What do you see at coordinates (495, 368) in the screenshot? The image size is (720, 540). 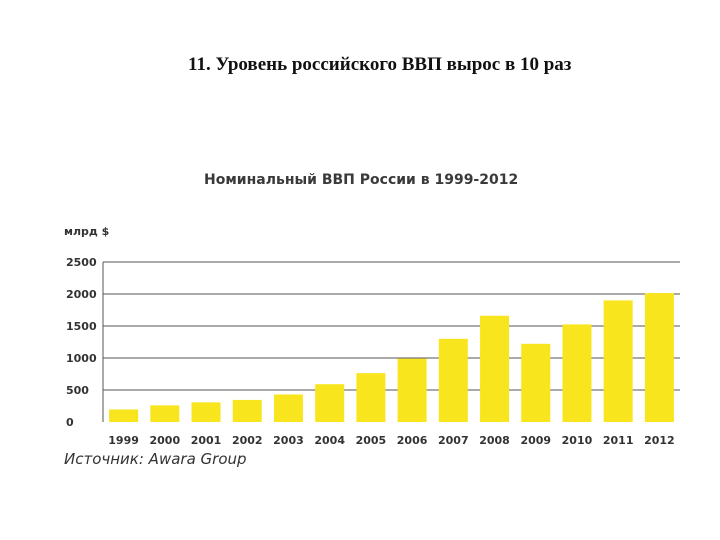 I see `bar-2008` at bounding box center [495, 368].